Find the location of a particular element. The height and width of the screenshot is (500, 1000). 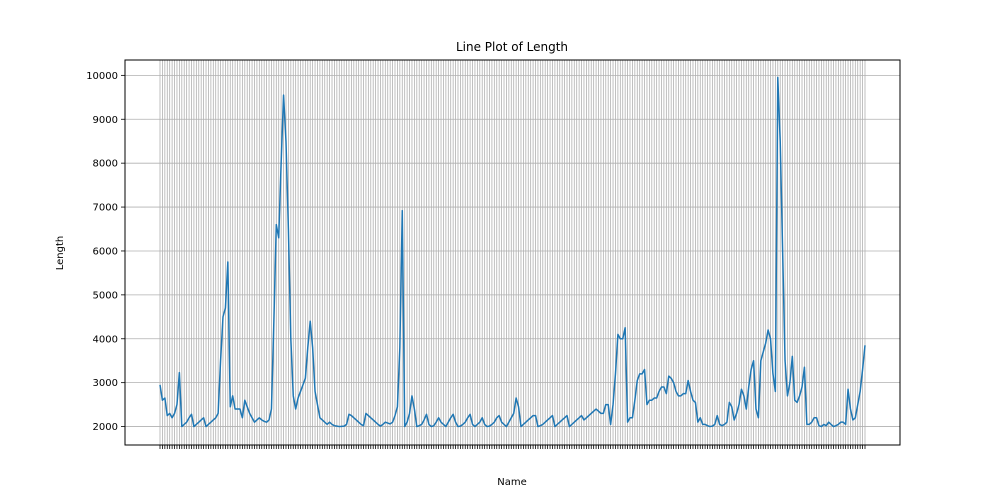

y-axis-ticks: 2000 3000 4000 5000 6000 7000 8000 9000 10000 is located at coordinates (105, 252).